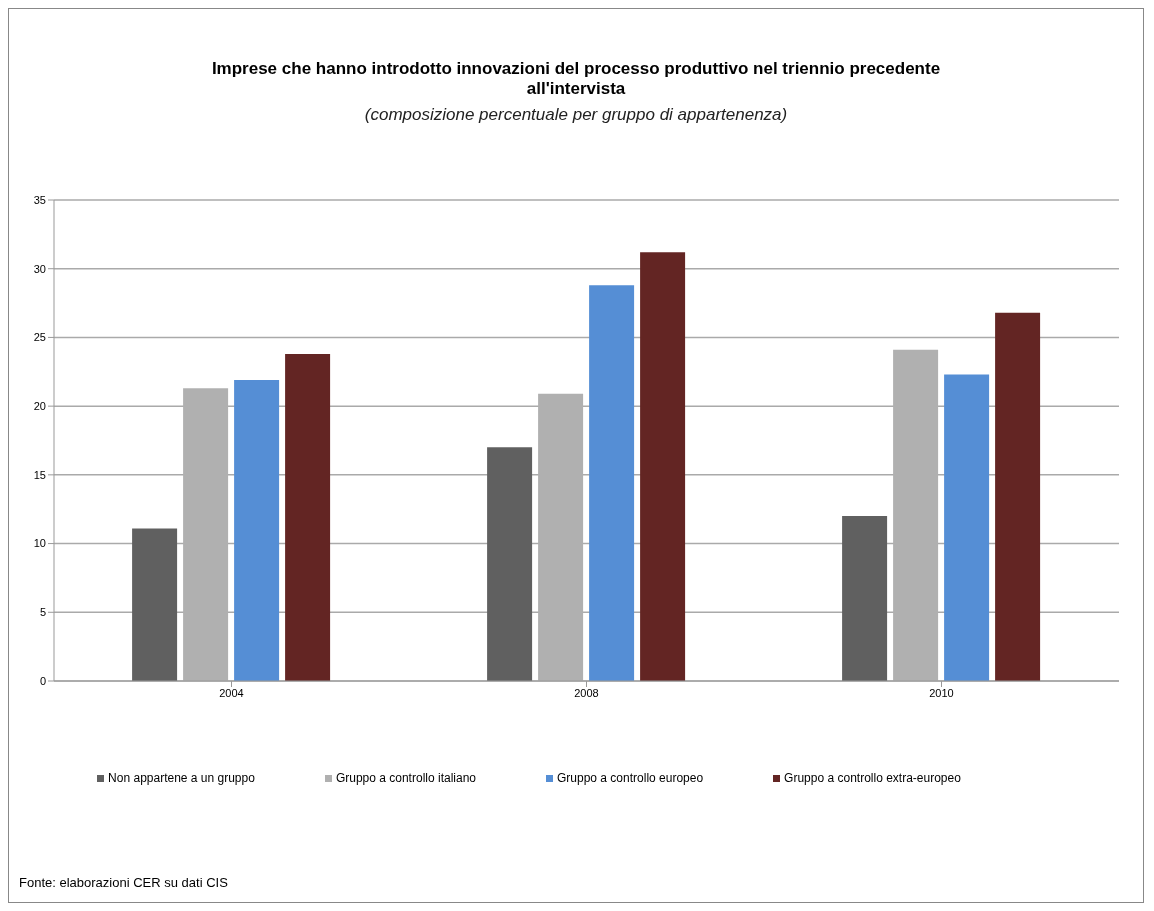 Image resolution: width=1154 pixels, height=911 pixels. What do you see at coordinates (231, 692) in the screenshot?
I see `x-tick-label: 2004` at bounding box center [231, 692].